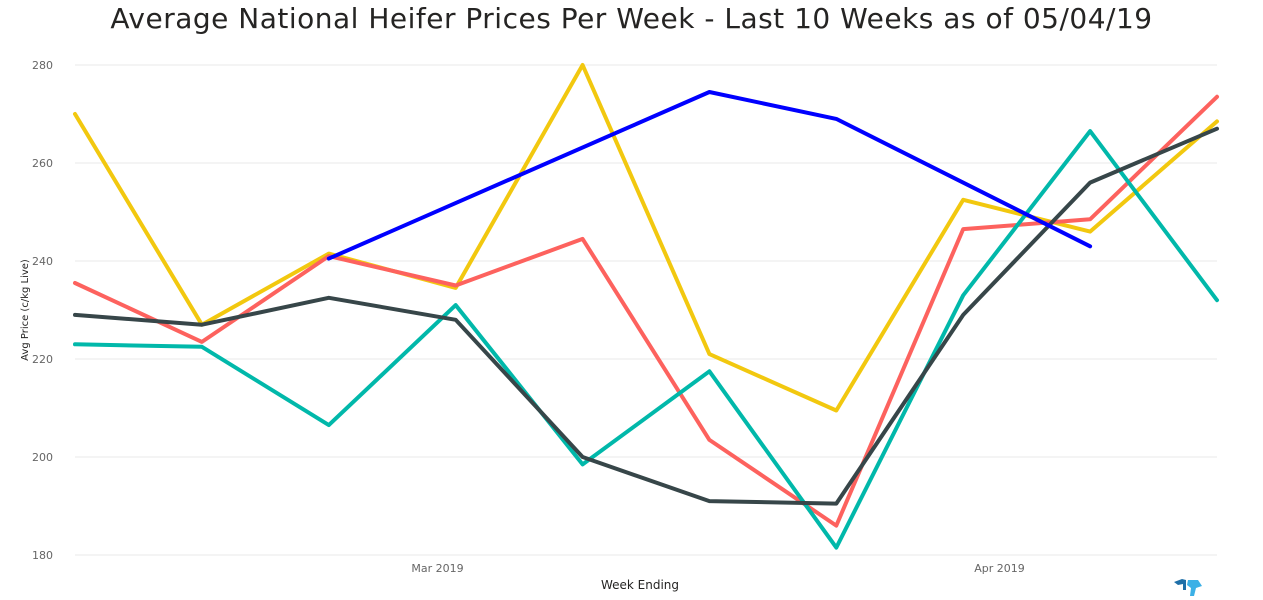 This screenshot has height=600, width=1263. I want to click on x-axis-ticks: Mar 2019 Apr 2019, so click(717, 568).